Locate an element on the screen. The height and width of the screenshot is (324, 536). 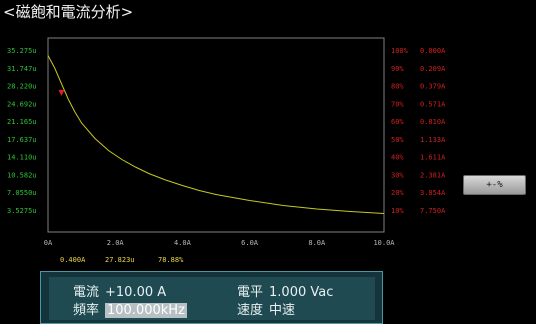
right-percent-tick: 10% is located at coordinates (397, 211).